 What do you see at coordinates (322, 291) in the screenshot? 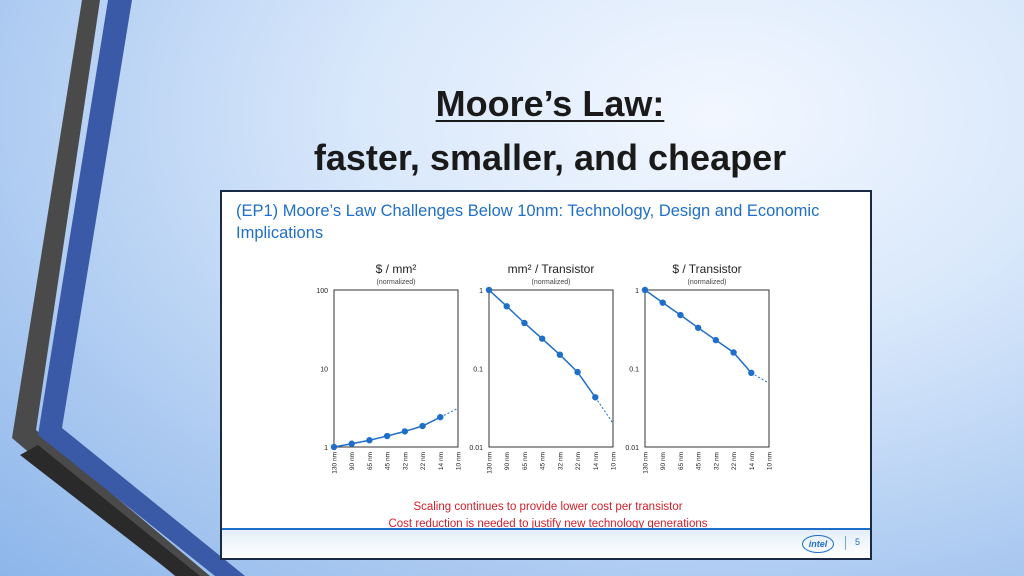
I see `y-tick-label: 100` at bounding box center [322, 291].